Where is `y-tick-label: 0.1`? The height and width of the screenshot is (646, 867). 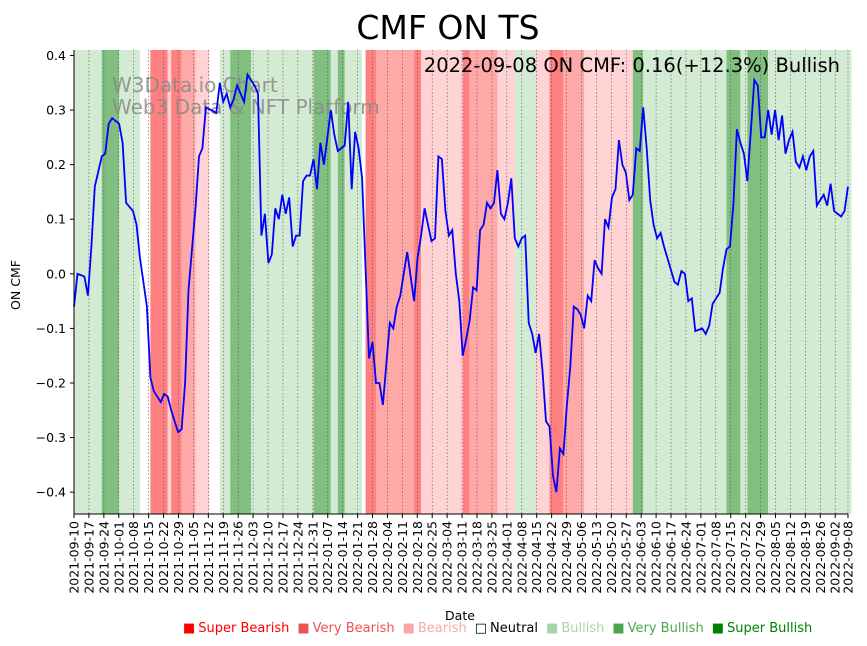 y-tick-label: 0.1 is located at coordinates (56, 219).